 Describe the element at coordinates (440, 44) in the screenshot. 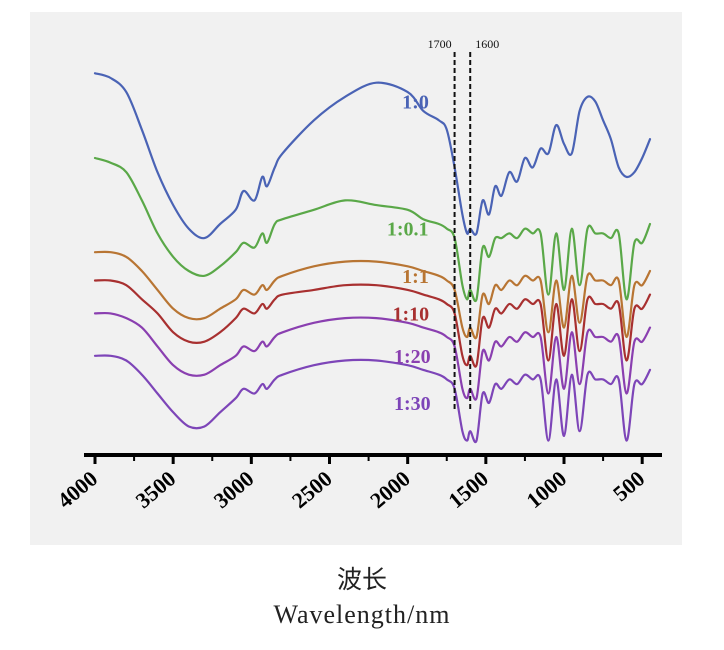

I see `ref-label-1700: 1700` at that location.